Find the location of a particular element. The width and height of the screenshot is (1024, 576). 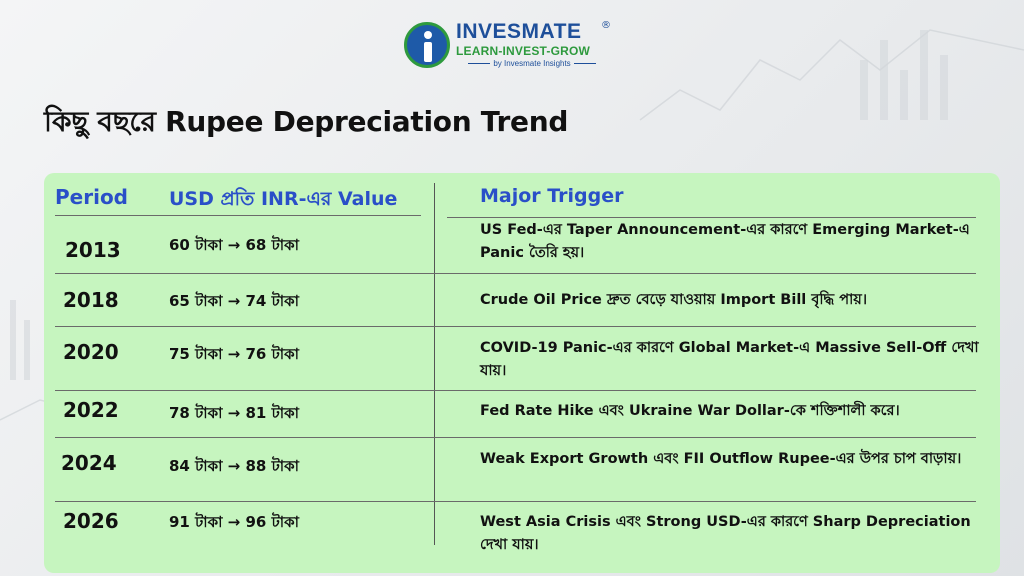

registered-mark: ® is located at coordinates (606, 25).